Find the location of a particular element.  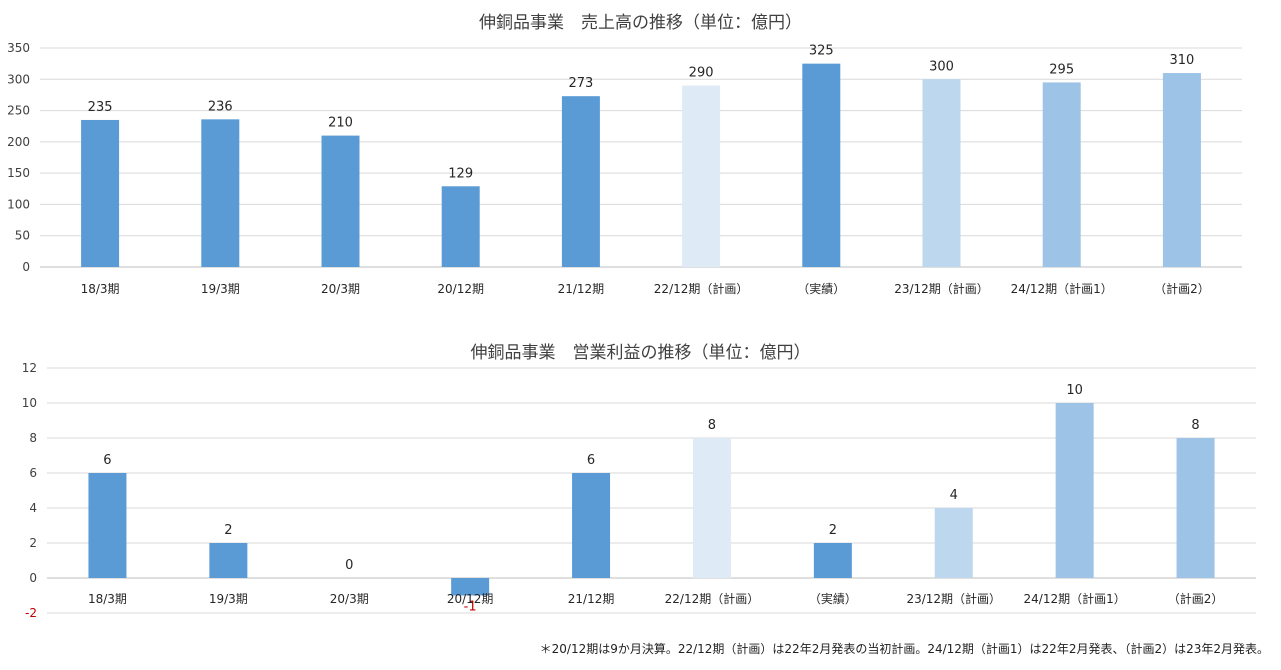

y-tick-label: 4 is located at coordinates (33, 508).